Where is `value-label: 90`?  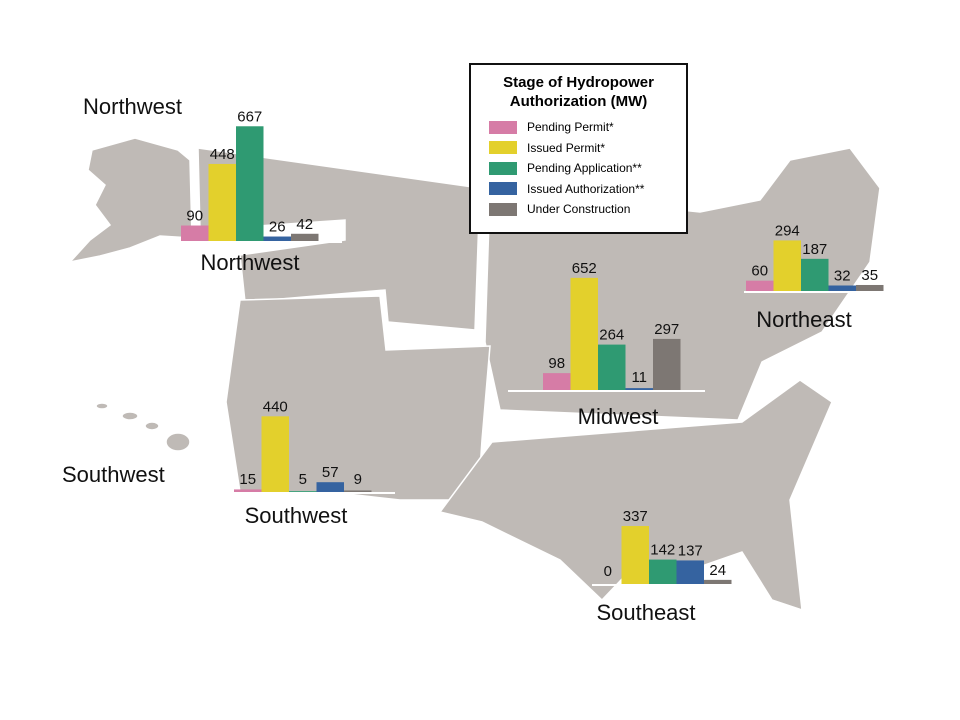
value-label: 90 is located at coordinates (194, 216).